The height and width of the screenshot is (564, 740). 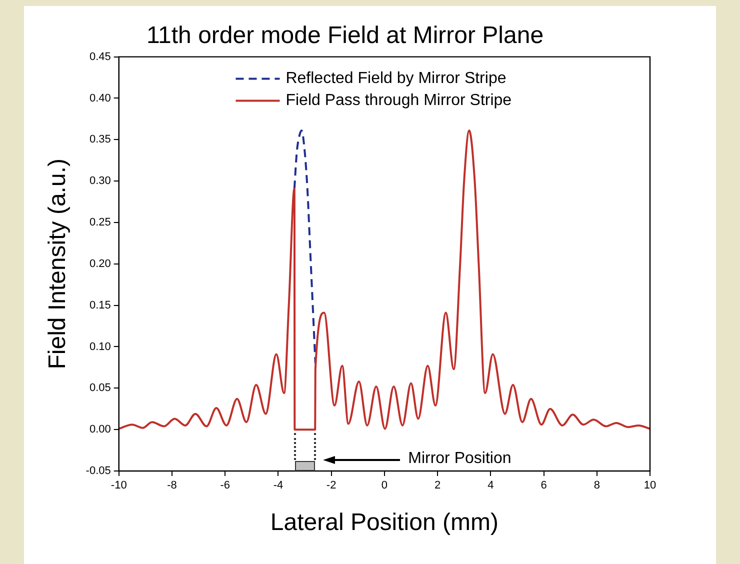 What do you see at coordinates (384, 486) in the screenshot?
I see `x-tick-label: 0` at bounding box center [384, 486].